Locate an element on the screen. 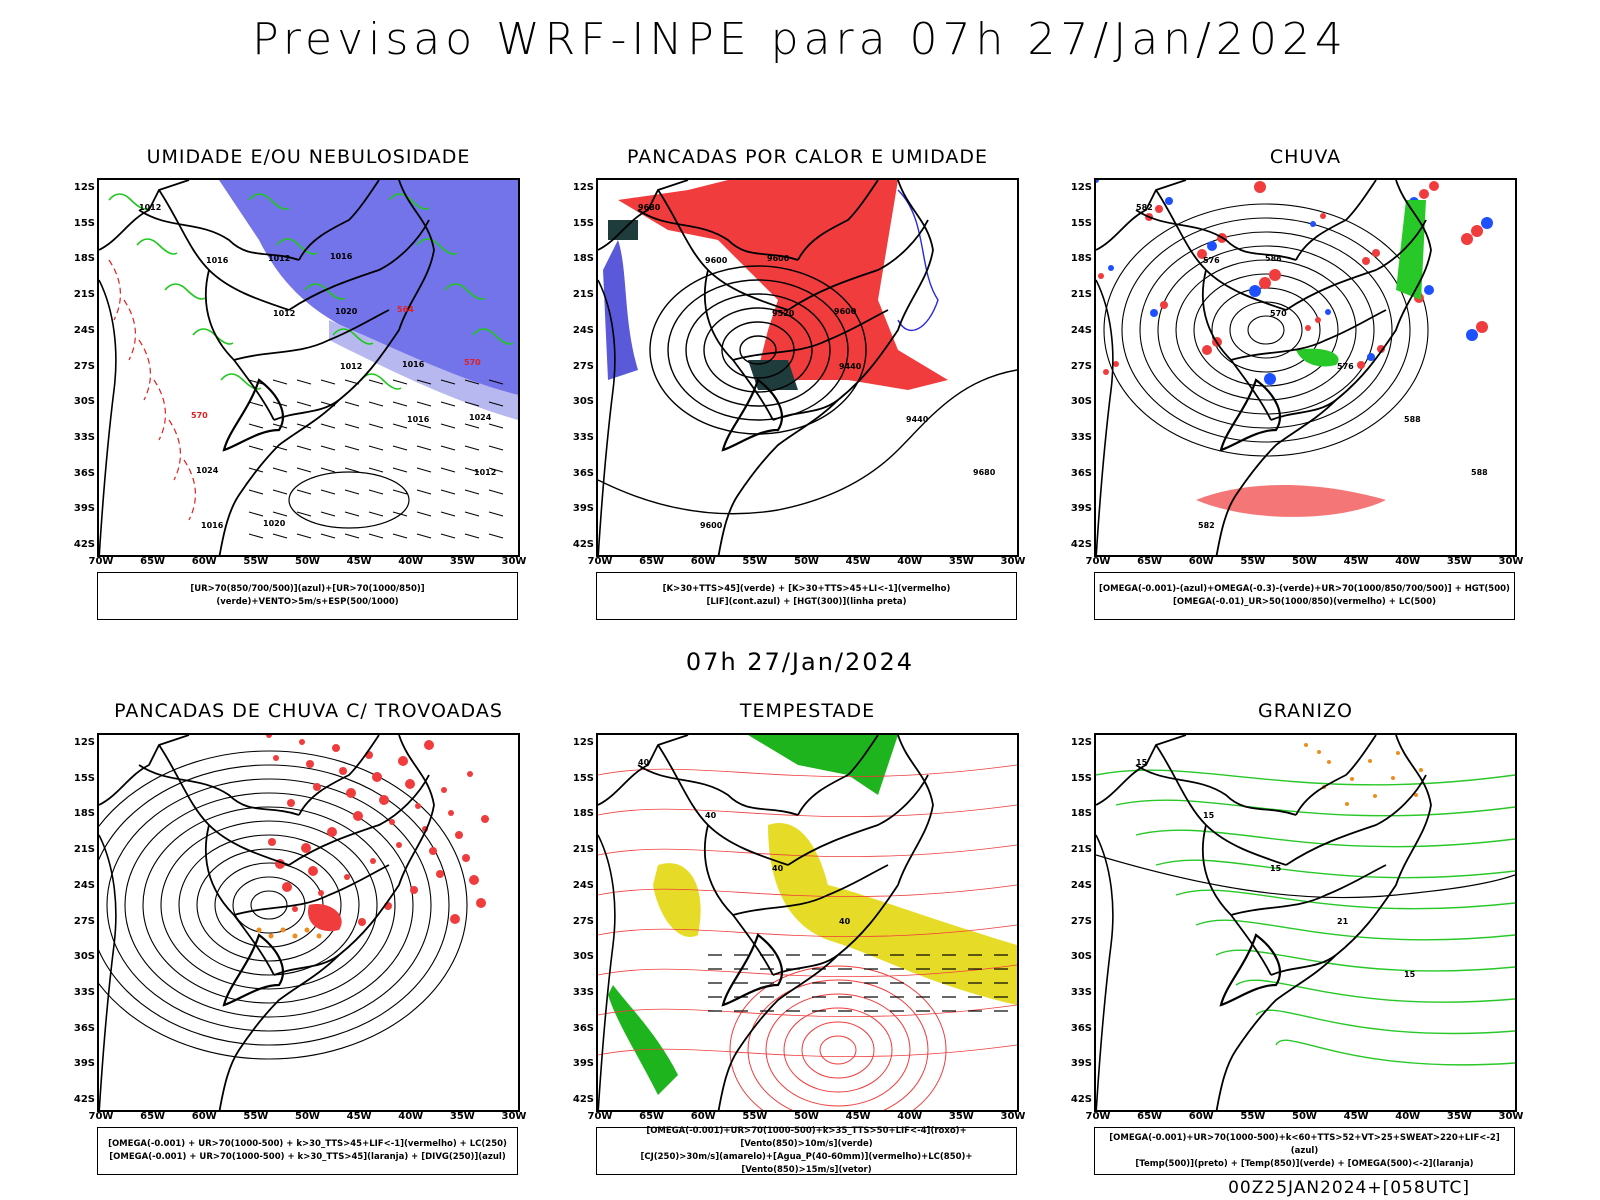 This screenshot has width=1600, height=1200. panel-title: UMIDADE E/OU NEBULOSIDADE is located at coordinates (308, 157).